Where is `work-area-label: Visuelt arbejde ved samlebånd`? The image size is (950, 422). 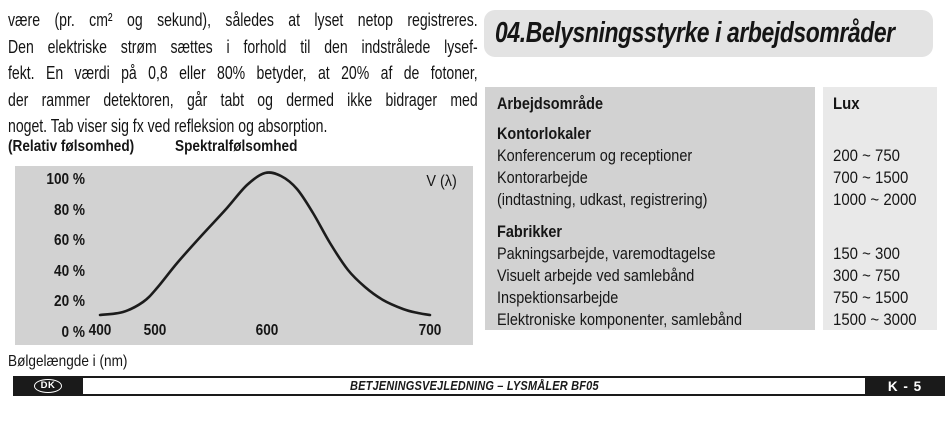
work-area-label: Visuelt arbejde ved samlebånd is located at coordinates (596, 275).